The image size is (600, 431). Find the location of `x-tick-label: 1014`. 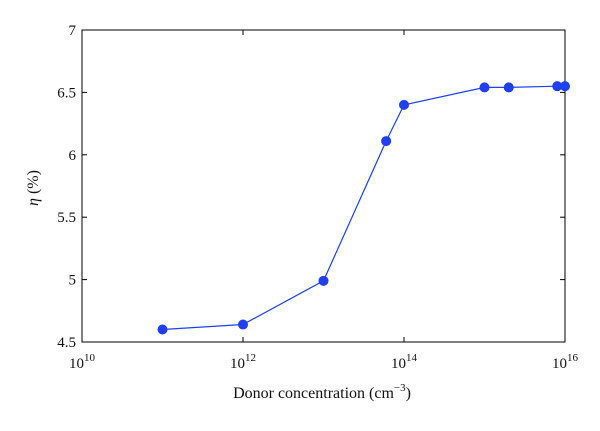

x-tick-label: 1014 is located at coordinates (404, 362).